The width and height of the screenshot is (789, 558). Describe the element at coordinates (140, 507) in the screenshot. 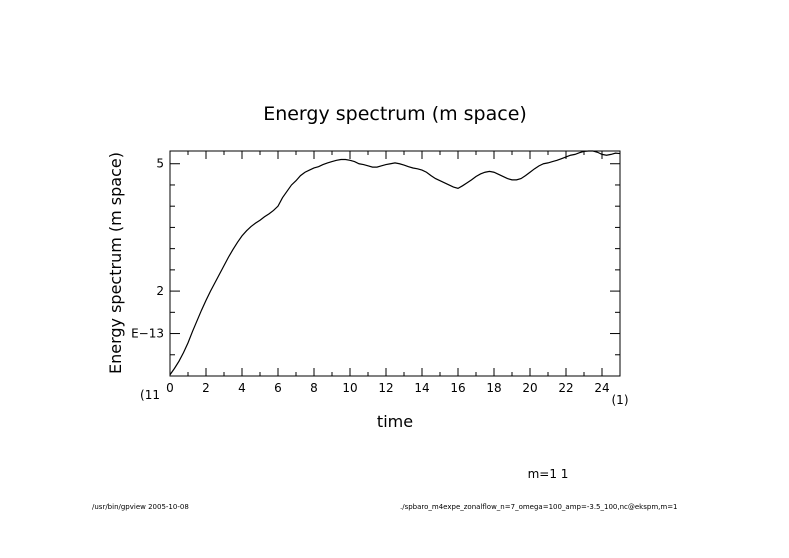

I see `footer-left-text: /usr/bin/gpview 2005-10-08` at that location.